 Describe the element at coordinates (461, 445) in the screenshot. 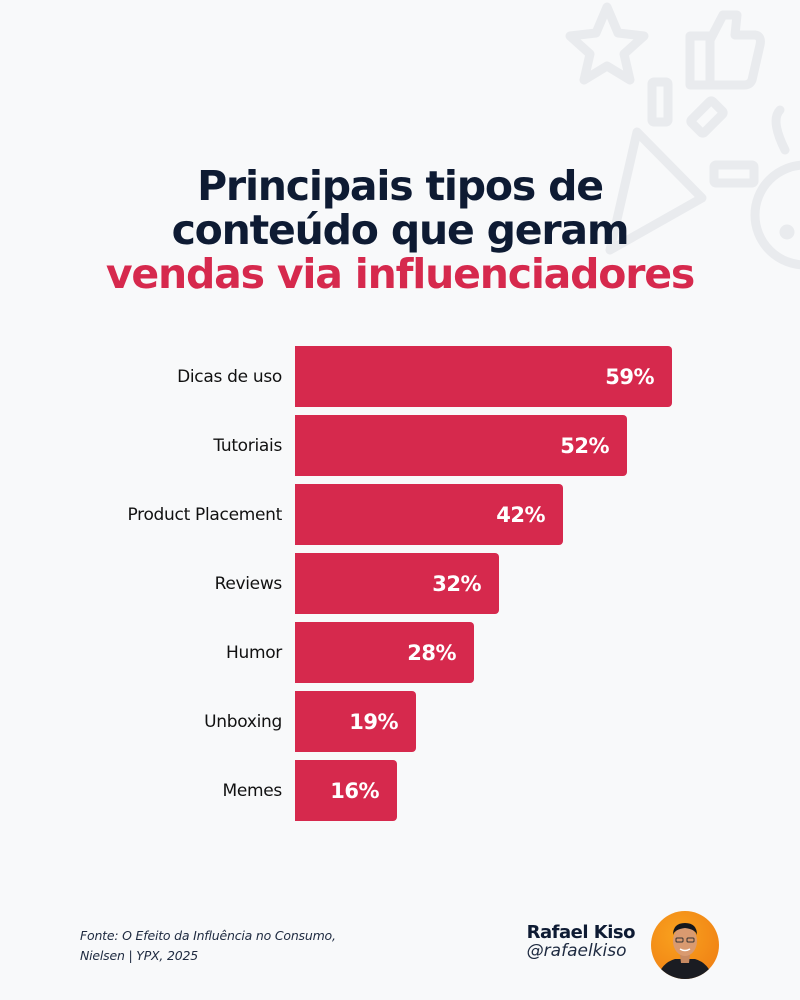

I see `bar: 52%` at that location.